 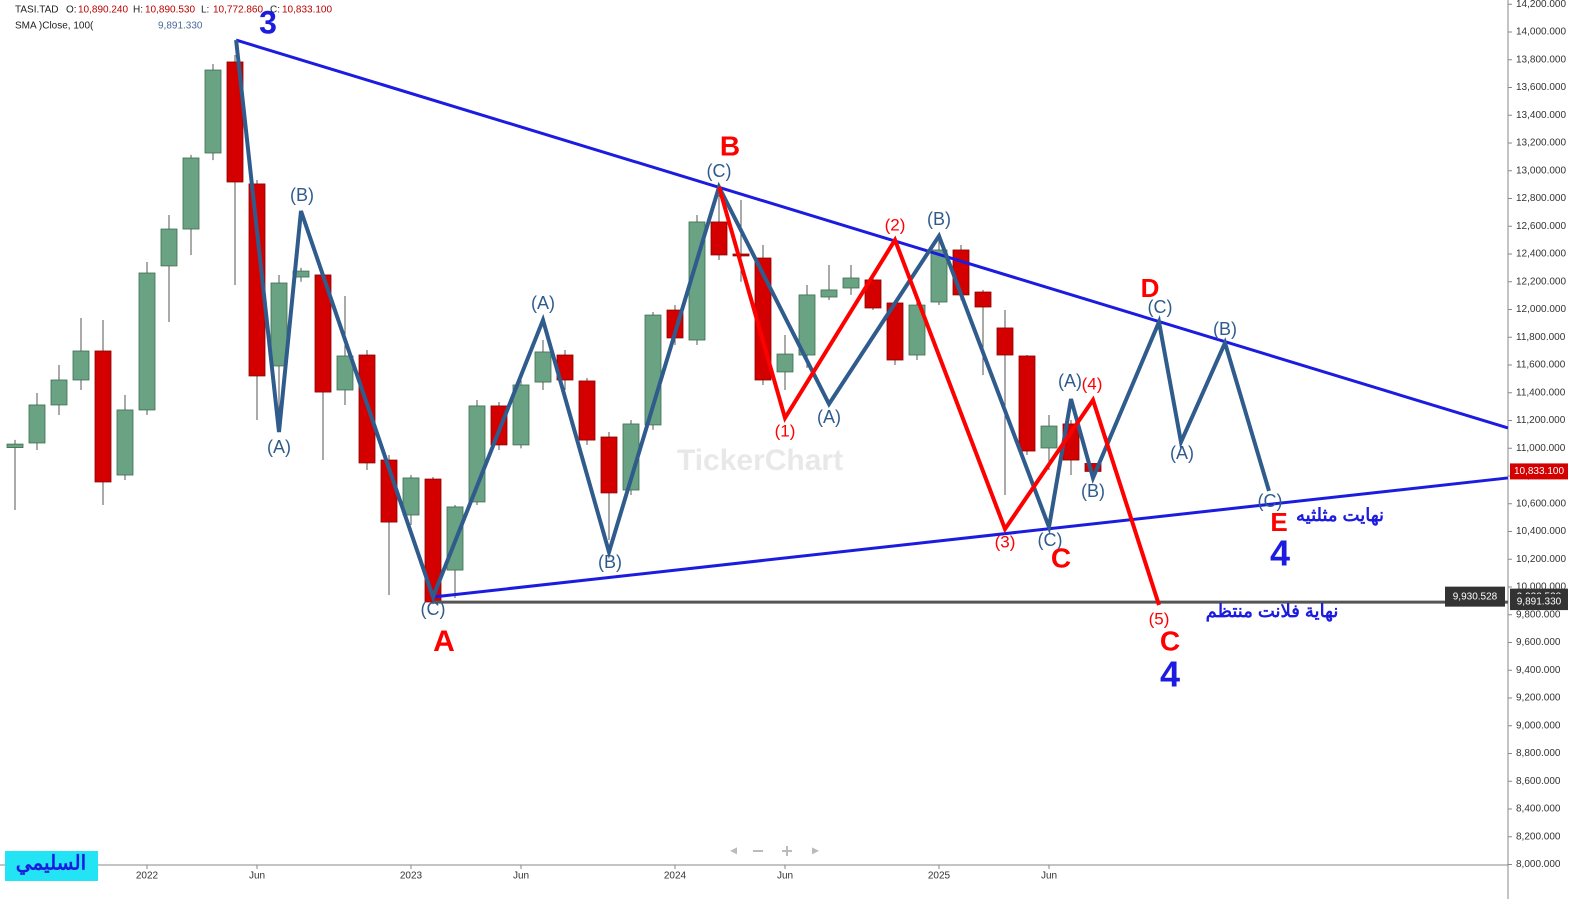 What do you see at coordinates (51, 866) in the screenshot?
I see `signature-box` at bounding box center [51, 866].